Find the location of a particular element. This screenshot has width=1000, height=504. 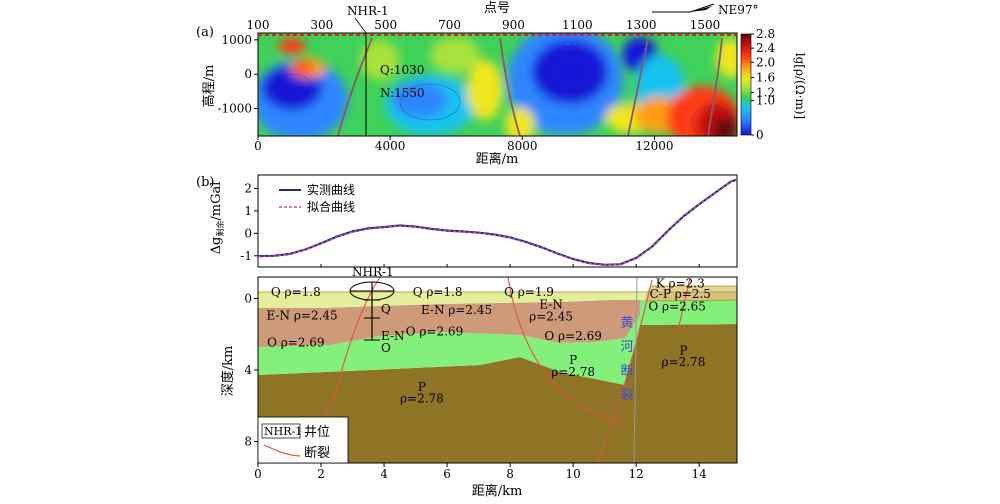

m-xtick-label-0: 0 is located at coordinates (258, 474).